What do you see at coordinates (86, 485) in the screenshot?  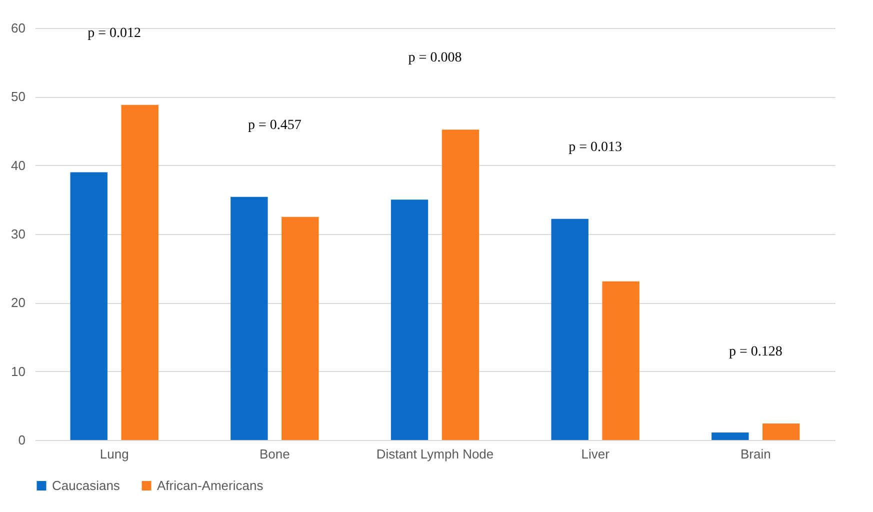 I see `legend-label: Caucasians` at bounding box center [86, 485].